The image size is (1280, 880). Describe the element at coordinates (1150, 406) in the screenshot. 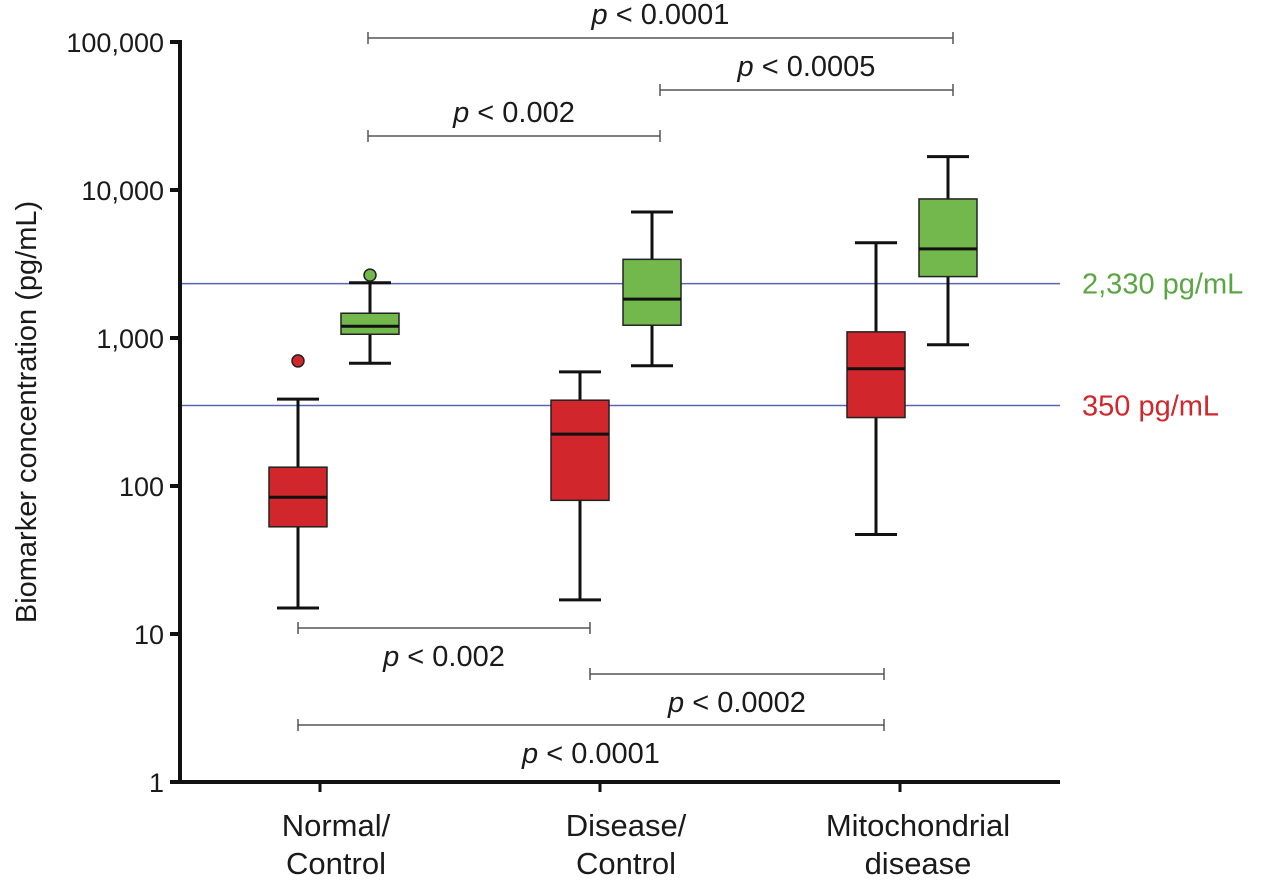

I see `reference-line-label: 350 pg/mL` at that location.